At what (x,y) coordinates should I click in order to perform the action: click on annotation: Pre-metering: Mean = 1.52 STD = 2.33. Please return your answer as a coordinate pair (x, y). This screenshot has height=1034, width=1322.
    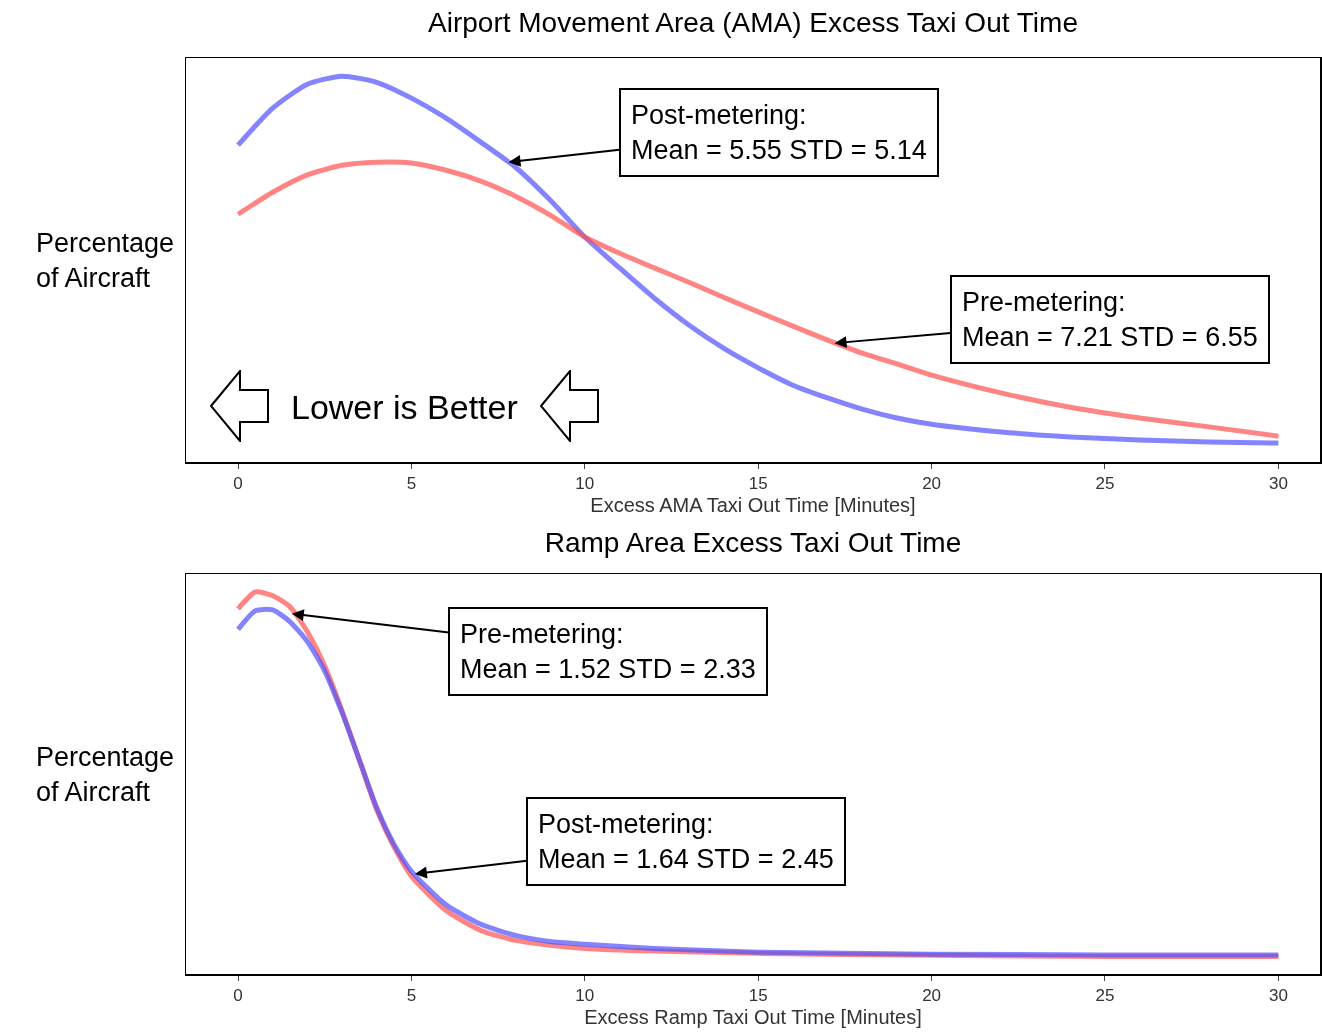
    Looking at the image, I should click on (608, 652).